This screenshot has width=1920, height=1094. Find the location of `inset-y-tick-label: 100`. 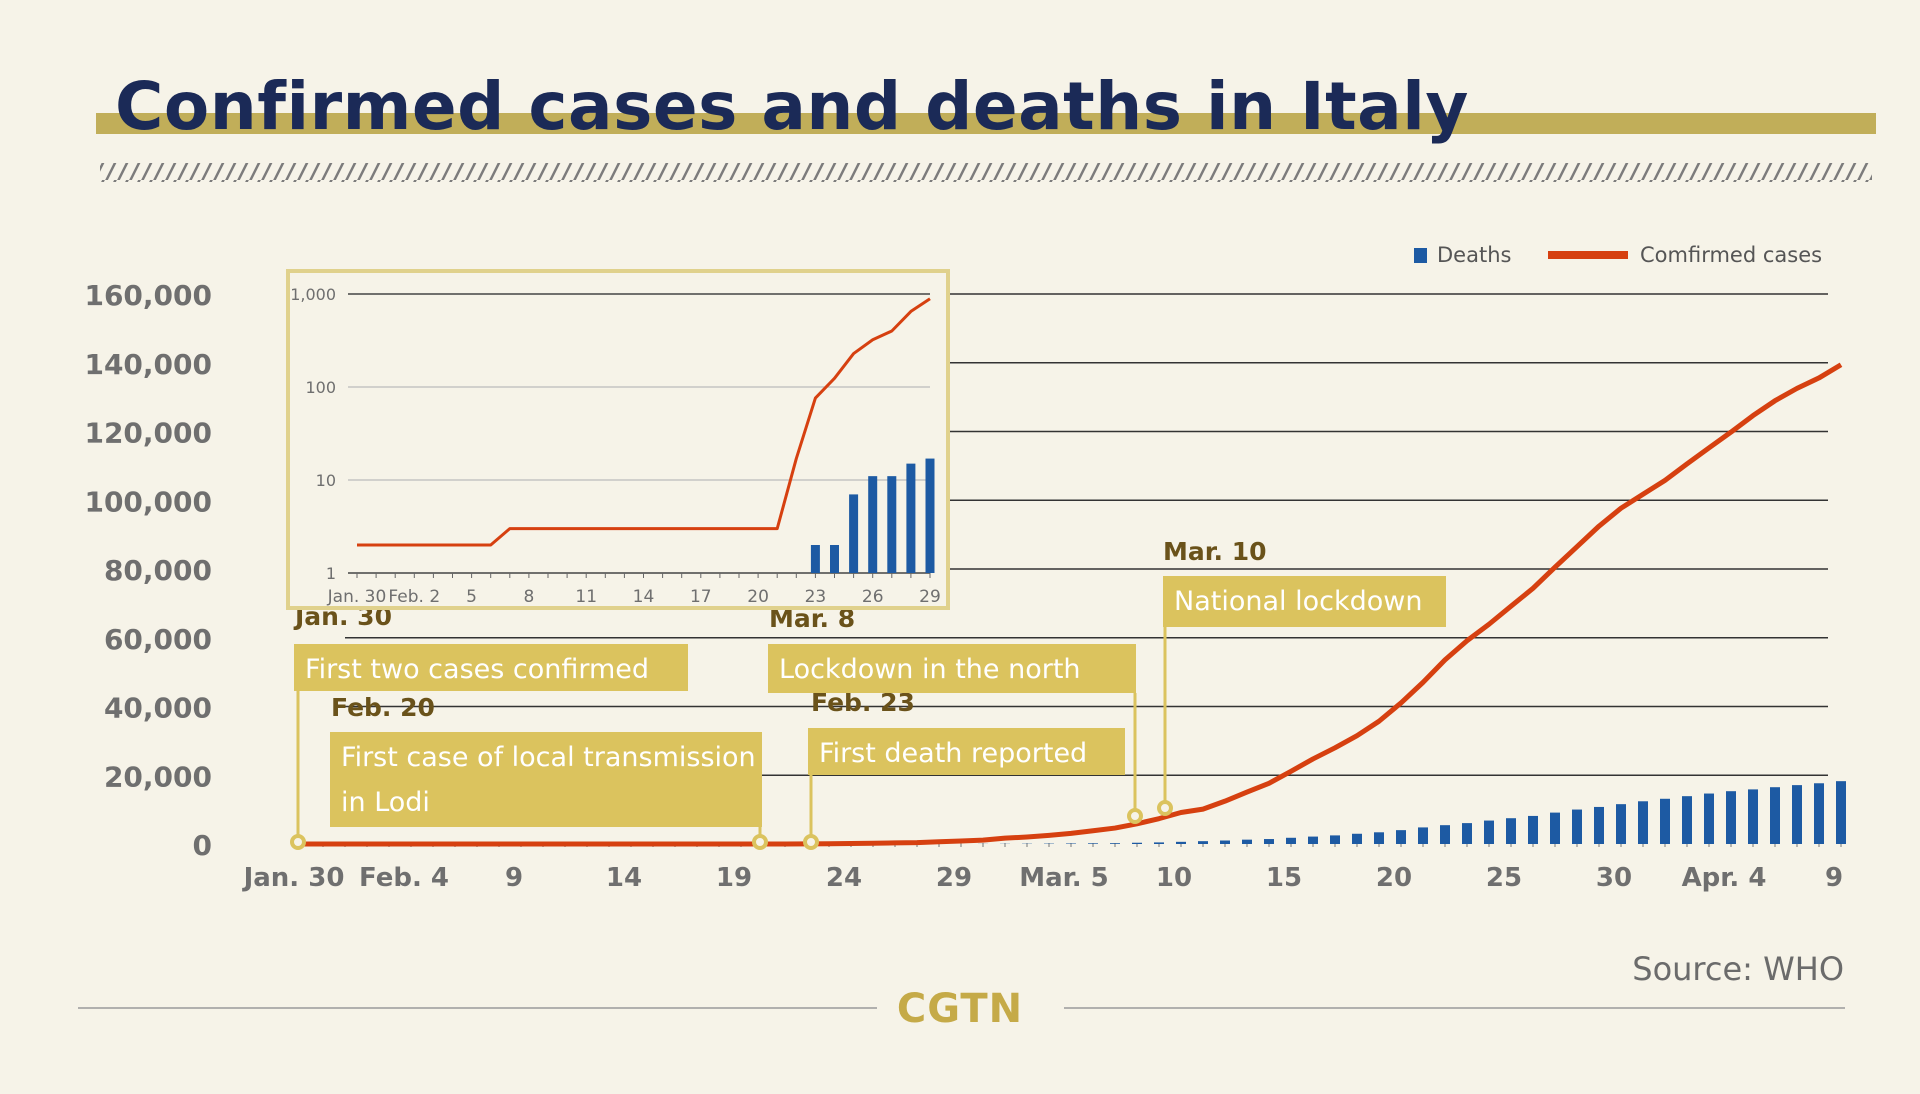

inset-y-tick-label: 100 is located at coordinates (320, 387).